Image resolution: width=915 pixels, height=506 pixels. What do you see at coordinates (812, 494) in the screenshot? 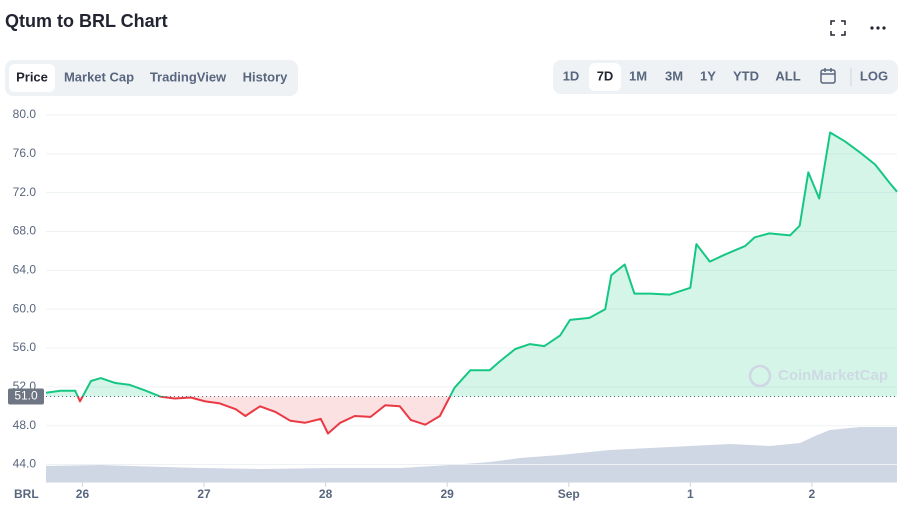
I see `x-tick-label: 2` at bounding box center [812, 494].